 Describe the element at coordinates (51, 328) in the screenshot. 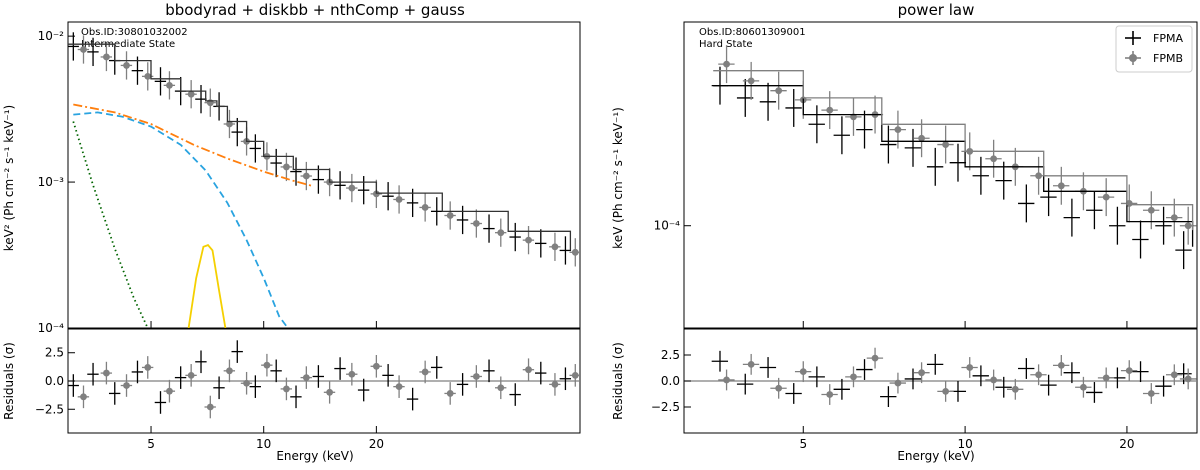

I see `left-ytick-label-2: 10⁻⁴` at that location.